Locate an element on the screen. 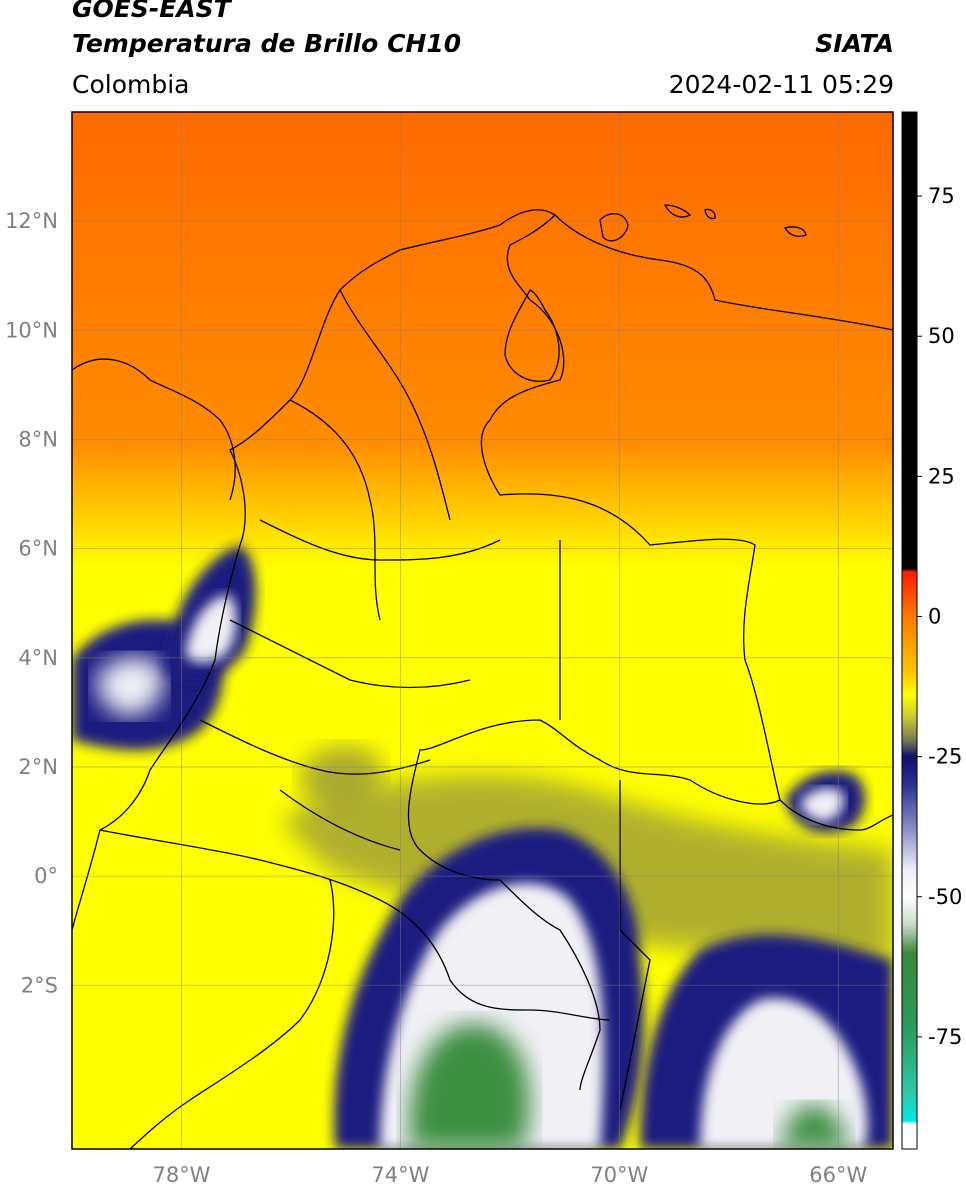 The width and height of the screenshot is (966, 1190). panama-coast is located at coordinates (154, 429).